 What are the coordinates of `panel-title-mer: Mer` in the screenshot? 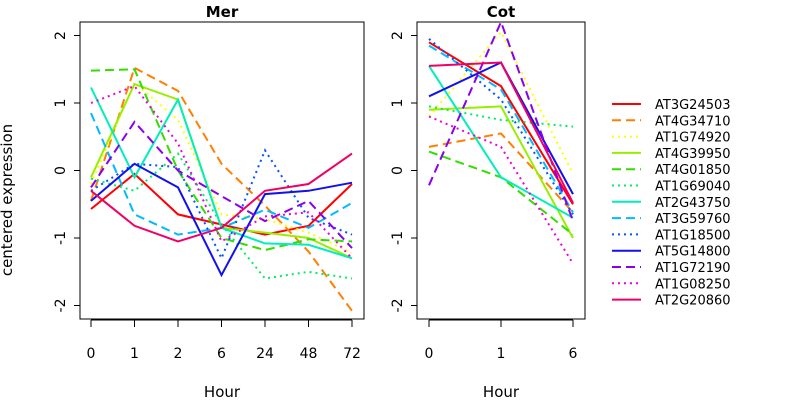 It's located at (222, 12).